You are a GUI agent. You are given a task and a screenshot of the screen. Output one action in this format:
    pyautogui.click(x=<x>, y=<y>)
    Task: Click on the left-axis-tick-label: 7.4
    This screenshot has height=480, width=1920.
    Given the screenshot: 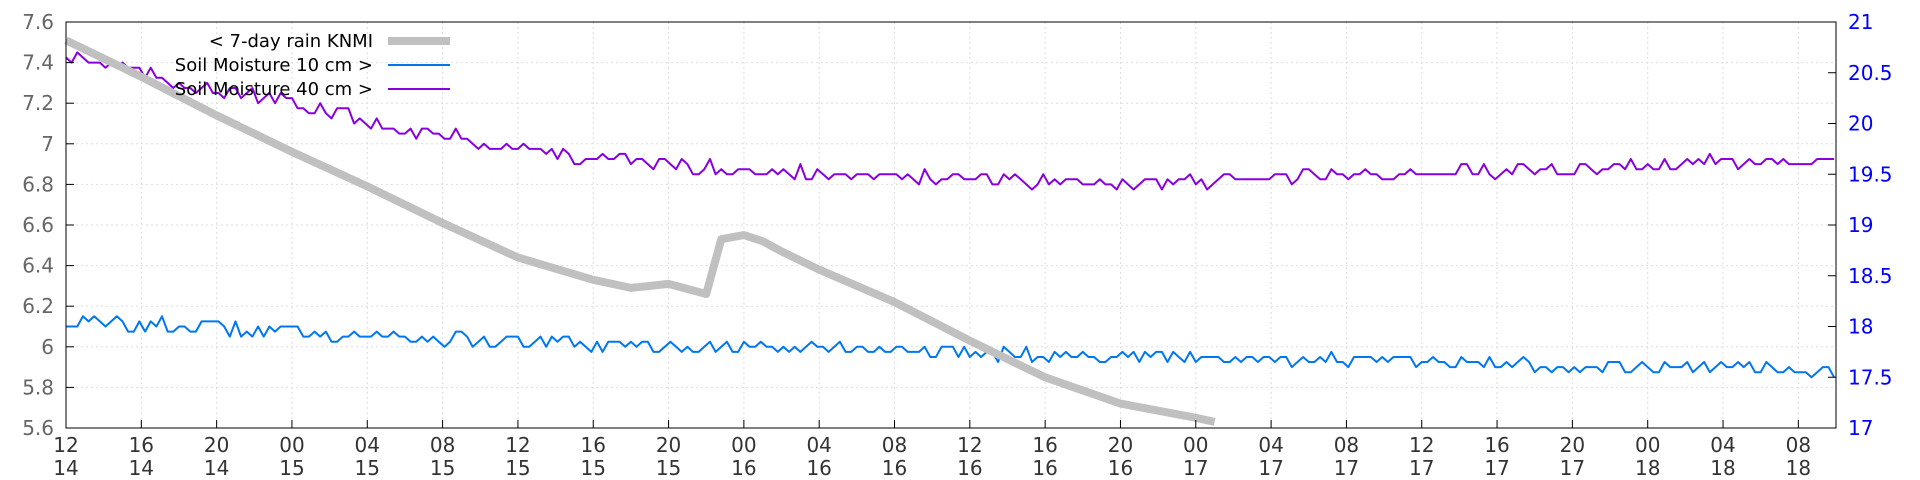 What is the action you would take?
    pyautogui.click(x=38, y=63)
    